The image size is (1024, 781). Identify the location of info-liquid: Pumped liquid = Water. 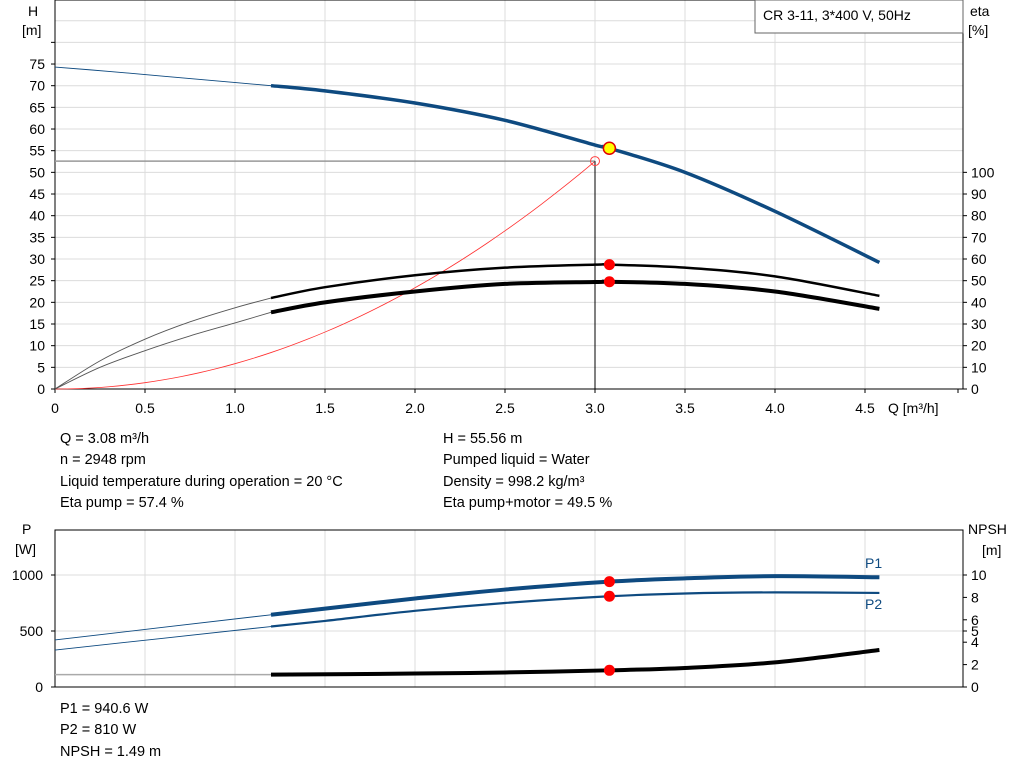
(516, 460).